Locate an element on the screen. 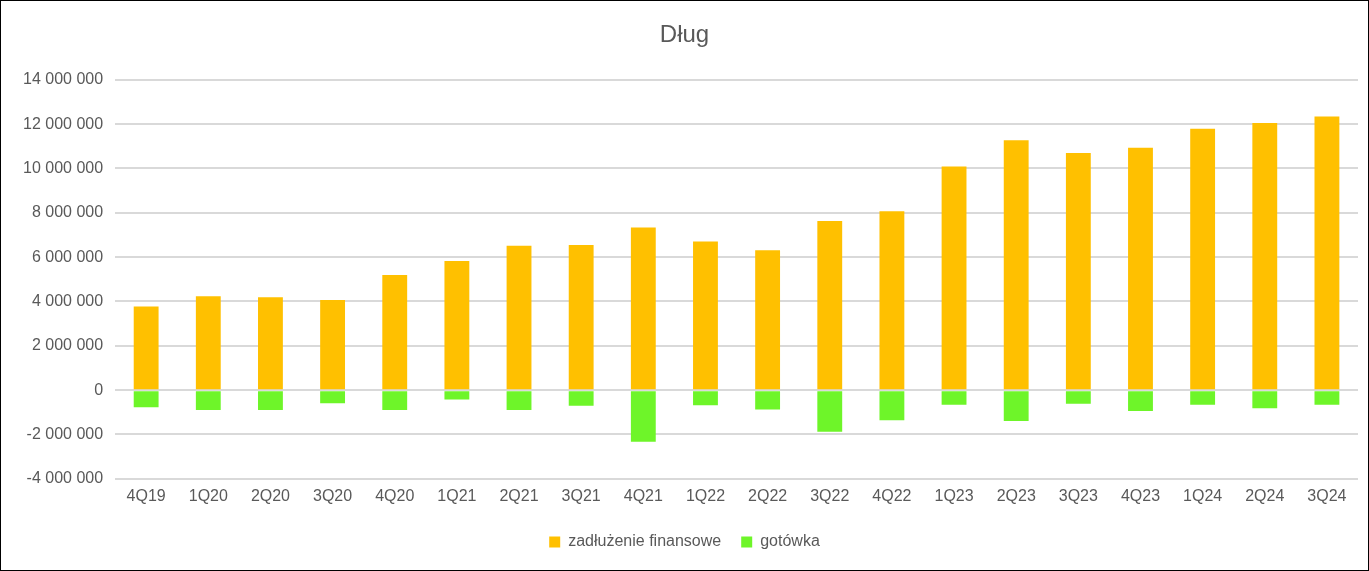 The height and width of the screenshot is (571, 1369). x-tick-label: 1Q22 is located at coordinates (705, 495).